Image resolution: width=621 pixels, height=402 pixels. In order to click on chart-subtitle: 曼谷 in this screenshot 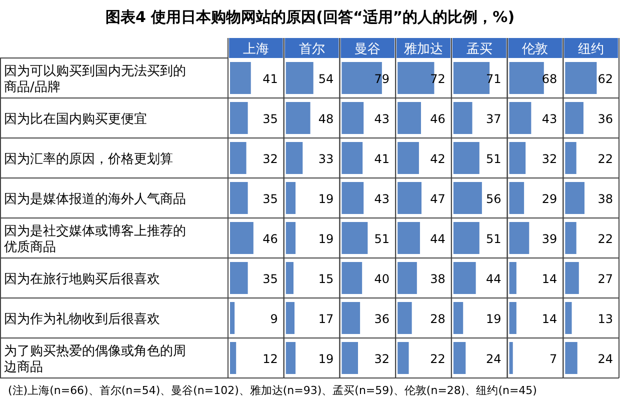, I will do `click(367, 49)`.